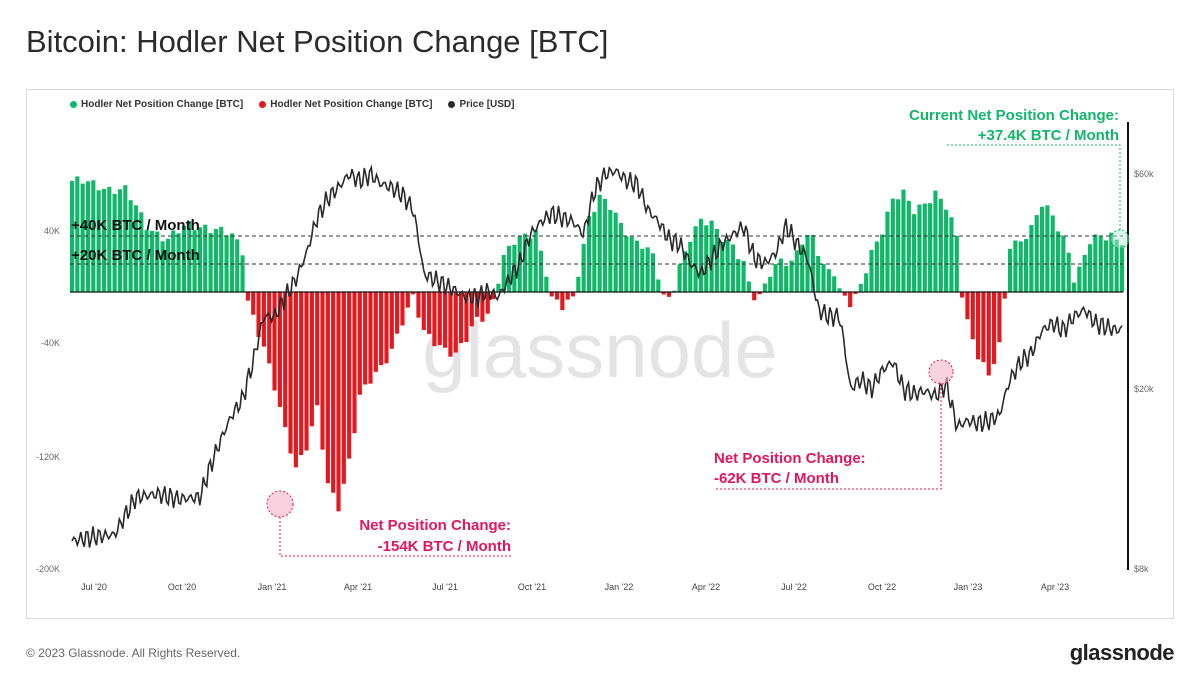 The width and height of the screenshot is (1200, 691). What do you see at coordinates (1048, 135) in the screenshot?
I see `annotation-3-line2: +37.4K BTC / Month` at bounding box center [1048, 135].